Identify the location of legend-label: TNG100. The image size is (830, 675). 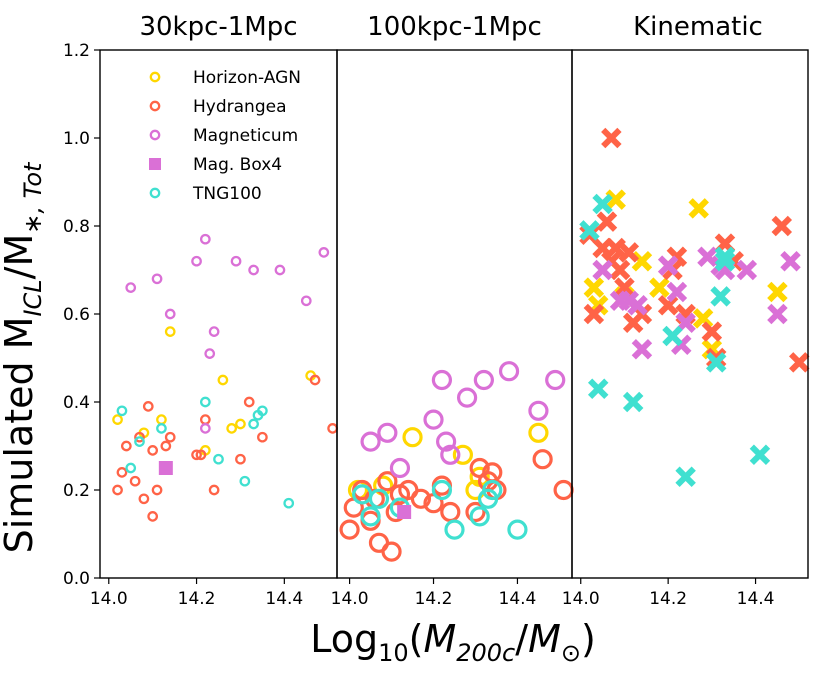
(227, 194).